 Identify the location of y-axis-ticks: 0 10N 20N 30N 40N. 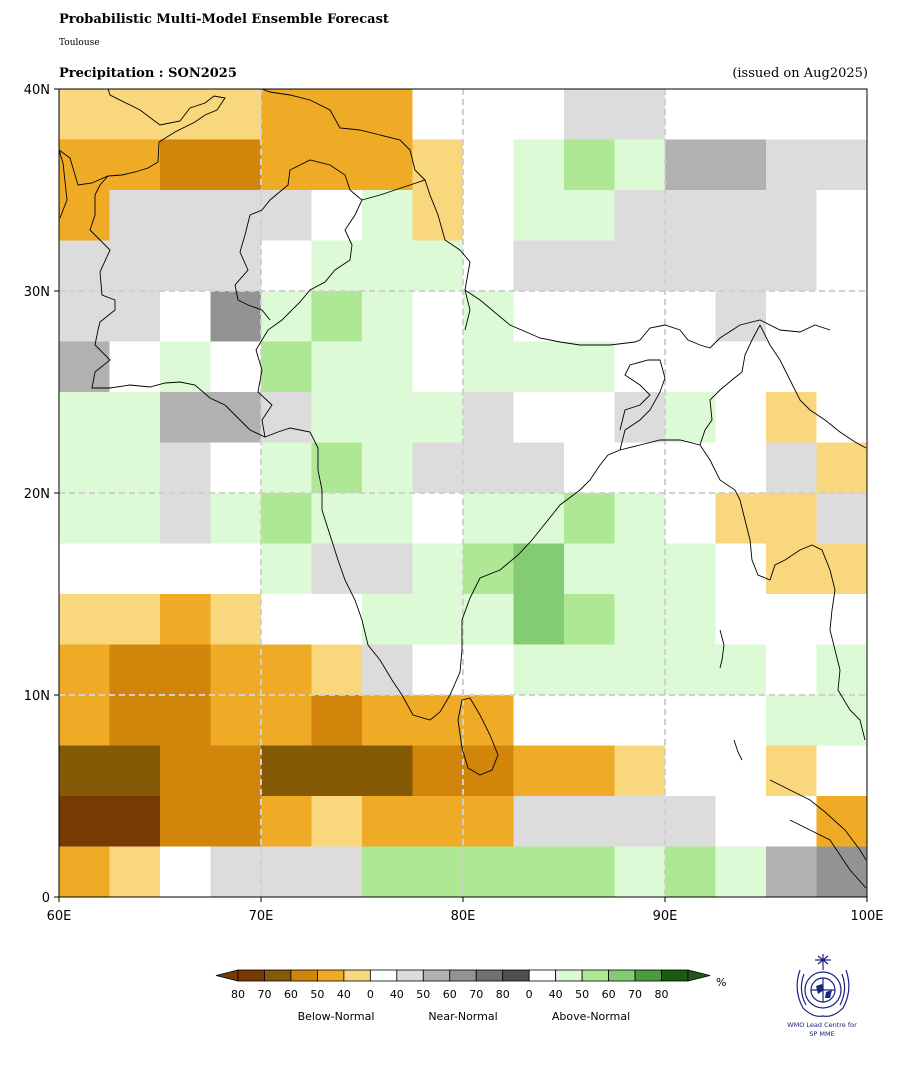
(41, 494).